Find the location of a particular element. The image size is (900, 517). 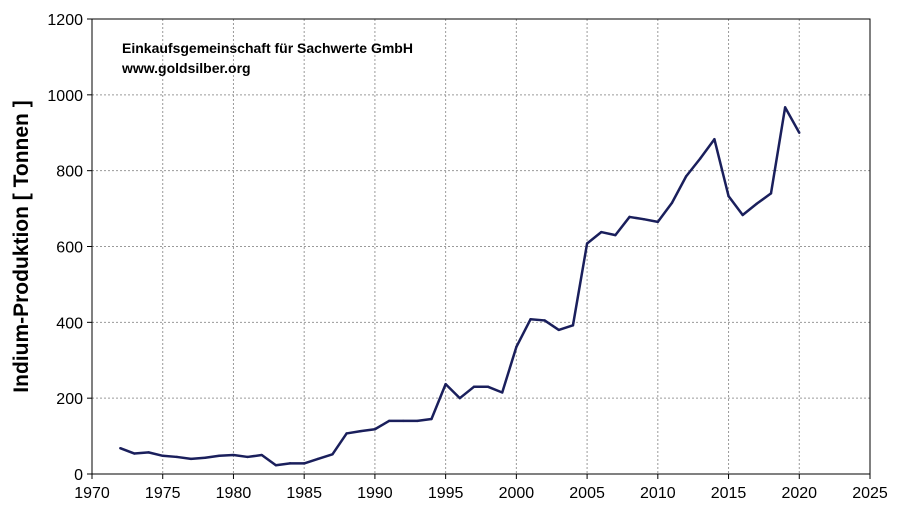

annotation-company: Einkaufsgemeinschaft für Sachwerte GmbH is located at coordinates (267, 48).